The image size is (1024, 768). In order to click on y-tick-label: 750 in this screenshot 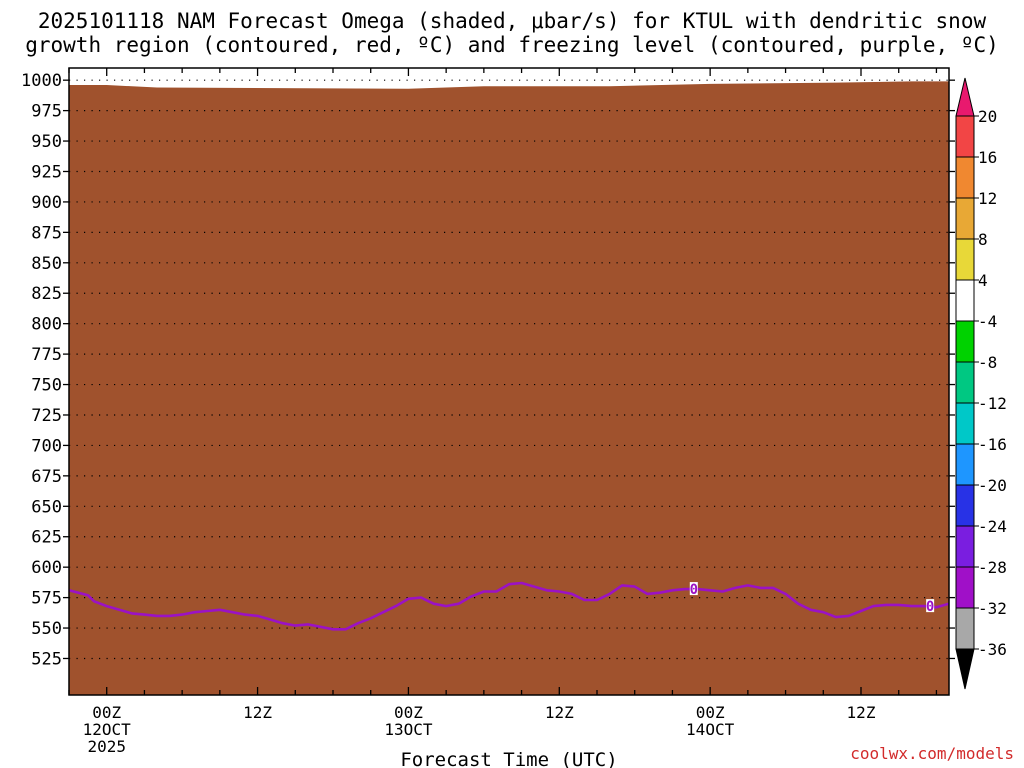, I will do `click(46, 386)`.